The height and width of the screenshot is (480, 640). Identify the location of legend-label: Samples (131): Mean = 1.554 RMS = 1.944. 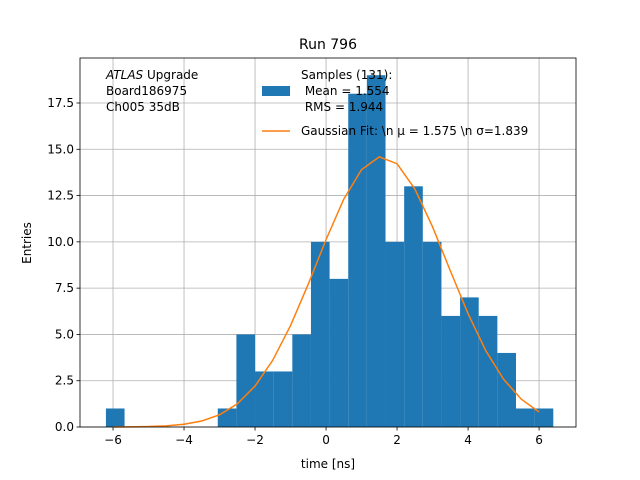
(346, 91).